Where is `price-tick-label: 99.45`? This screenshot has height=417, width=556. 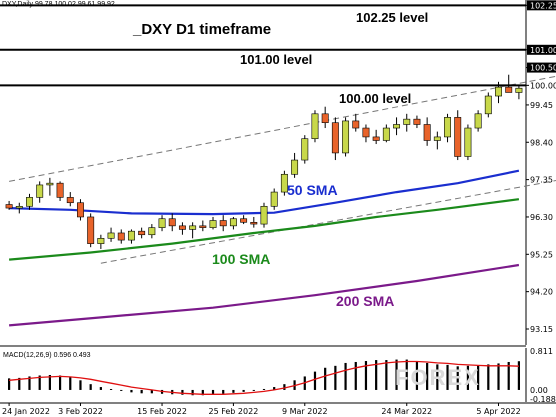
price-tick-label: 99.45 is located at coordinates (541, 105).